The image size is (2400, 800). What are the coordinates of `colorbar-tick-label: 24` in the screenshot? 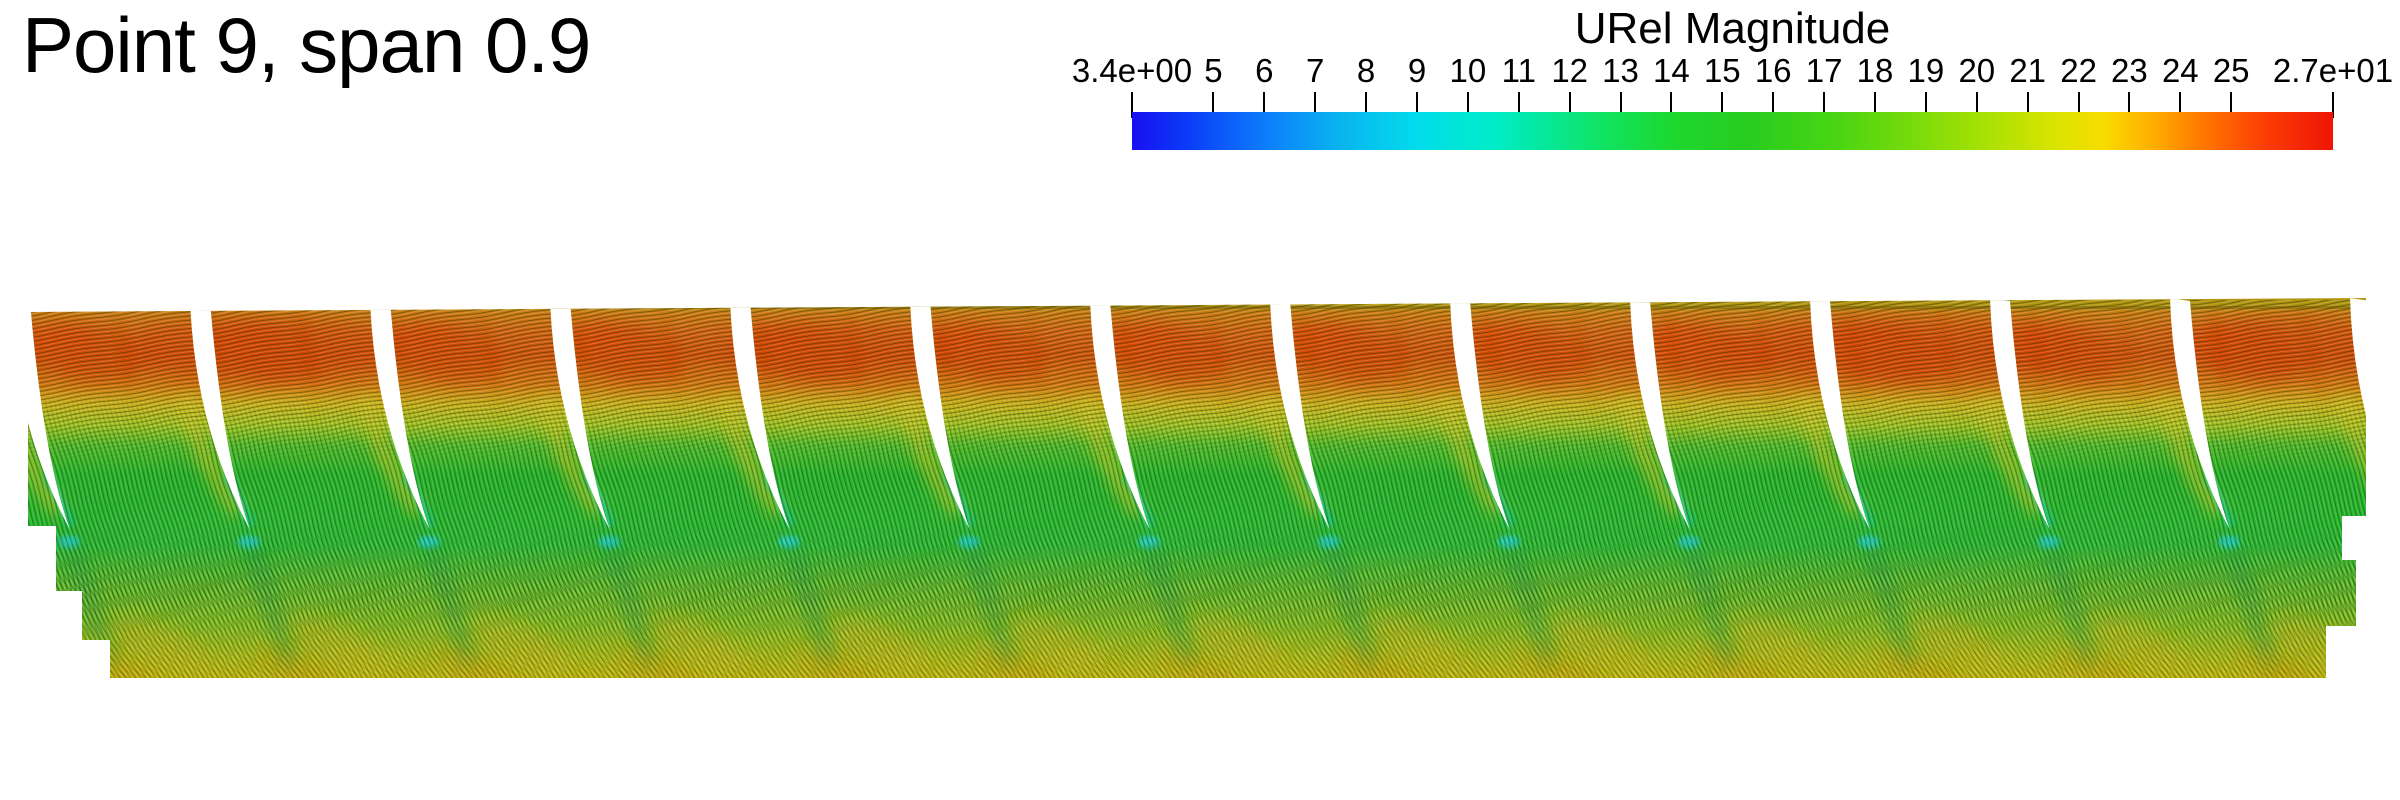 It's located at (2180, 70).